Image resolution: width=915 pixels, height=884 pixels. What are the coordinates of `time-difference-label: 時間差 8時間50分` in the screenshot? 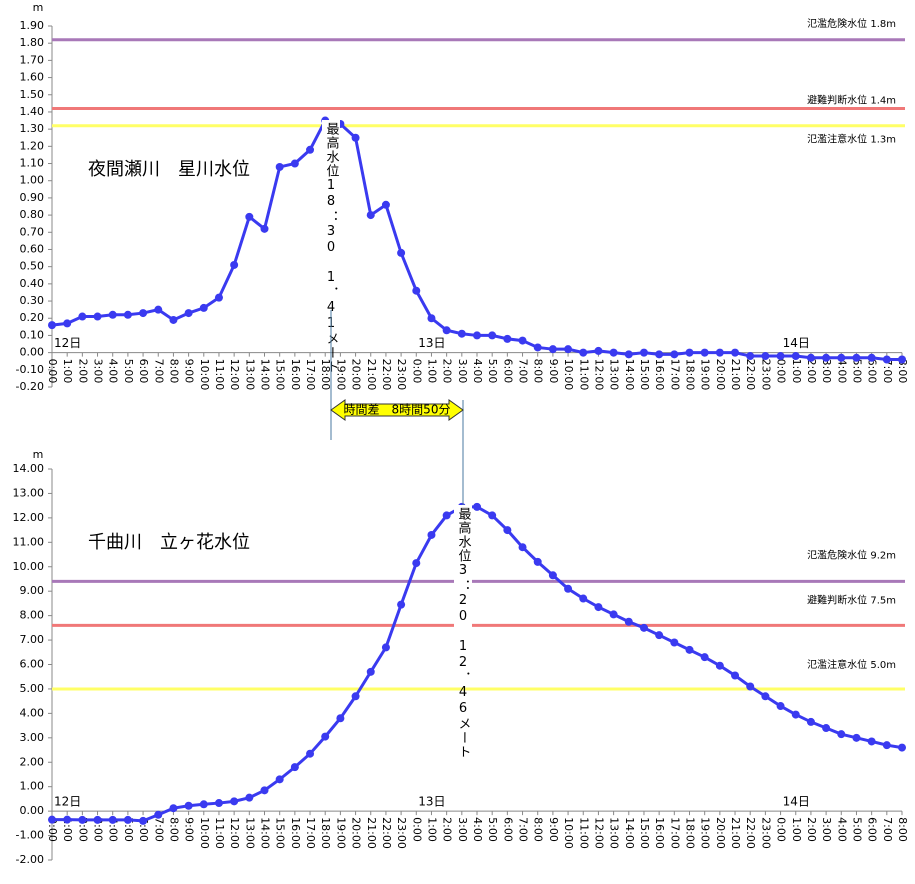 It's located at (397, 410).